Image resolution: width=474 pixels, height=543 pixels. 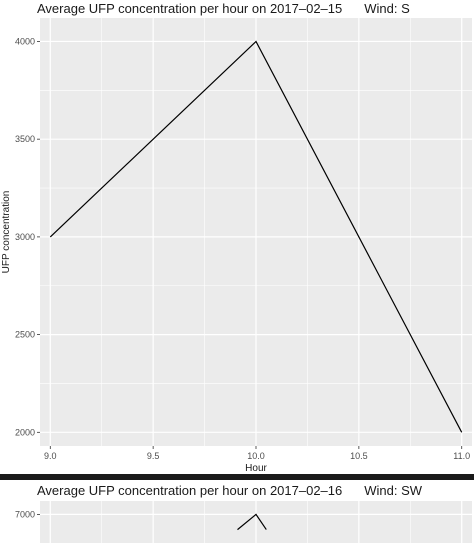 What do you see at coordinates (6, 232) in the screenshot?
I see `y-axis-title: UFP concentration` at bounding box center [6, 232].